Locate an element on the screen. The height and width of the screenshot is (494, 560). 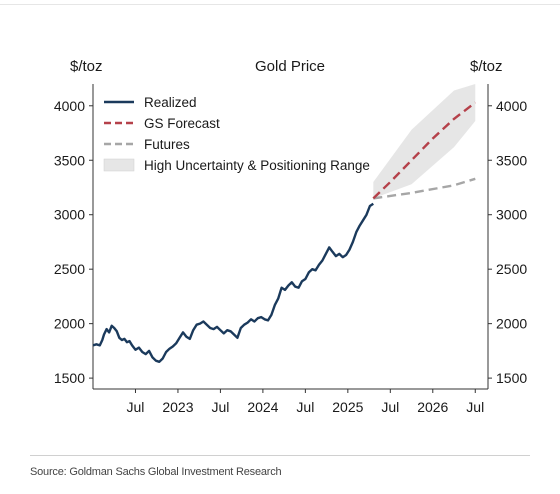
x-tick-label: 2026 is located at coordinates (432, 407).